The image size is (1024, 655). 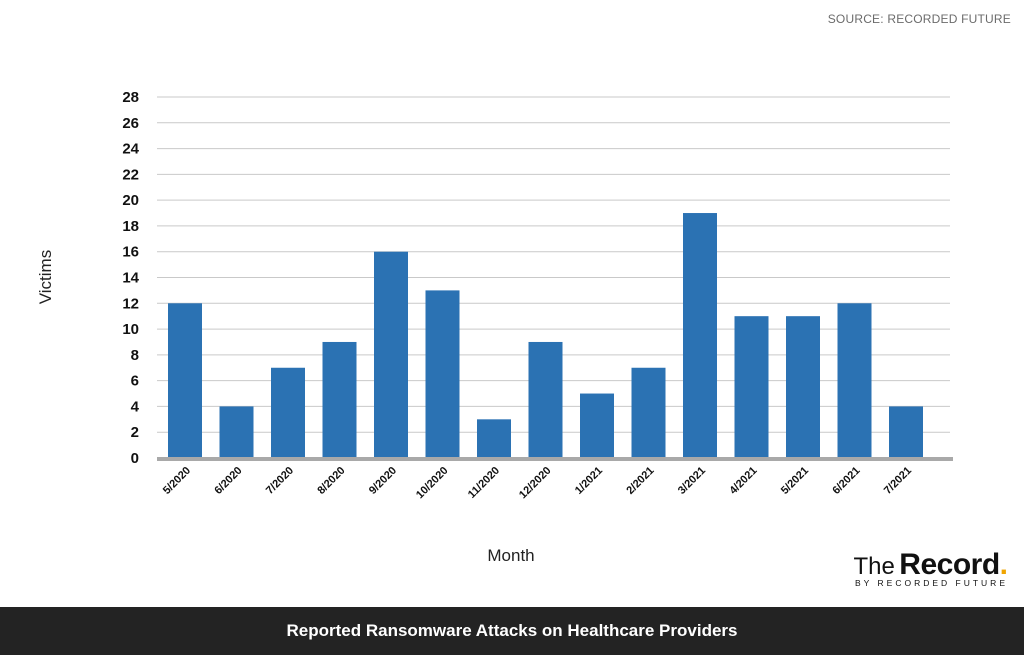 I want to click on source-label: SOURCE: RECORDED FUTURE, so click(x=919, y=19).